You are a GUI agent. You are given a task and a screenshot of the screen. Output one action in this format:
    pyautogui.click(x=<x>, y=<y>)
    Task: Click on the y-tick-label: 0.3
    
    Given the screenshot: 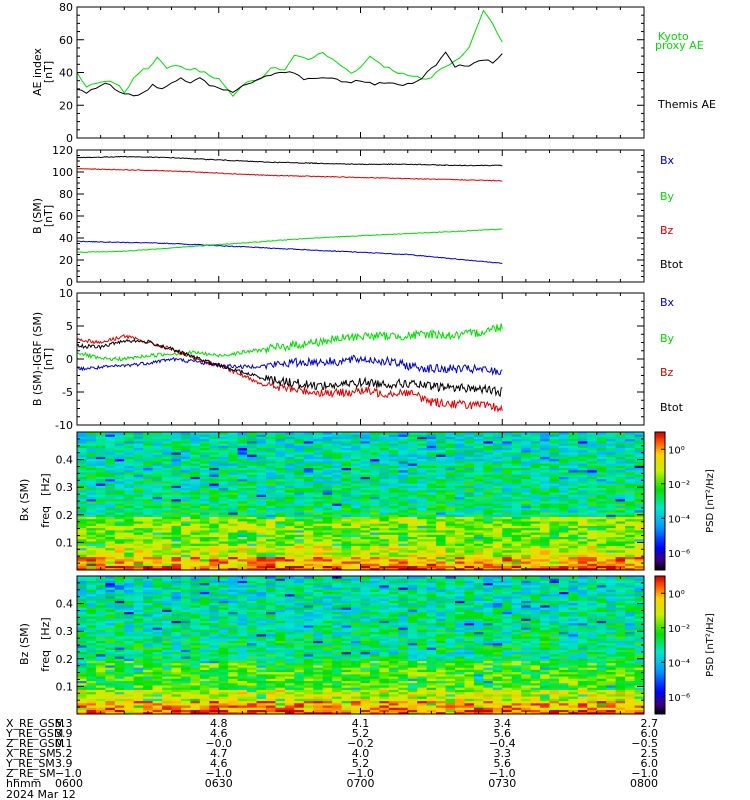 What is the action you would take?
    pyautogui.click(x=65, y=487)
    